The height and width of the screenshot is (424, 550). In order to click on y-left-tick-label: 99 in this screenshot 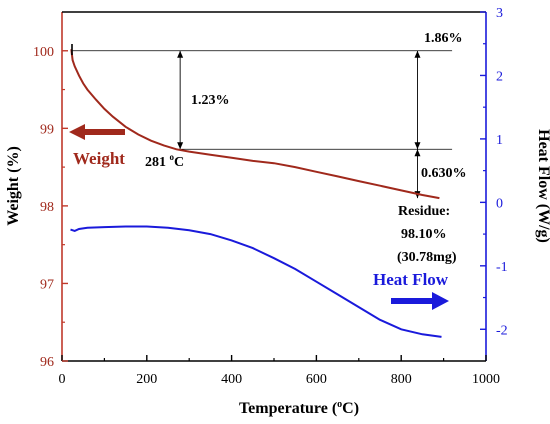, I will do `click(47, 129)`.